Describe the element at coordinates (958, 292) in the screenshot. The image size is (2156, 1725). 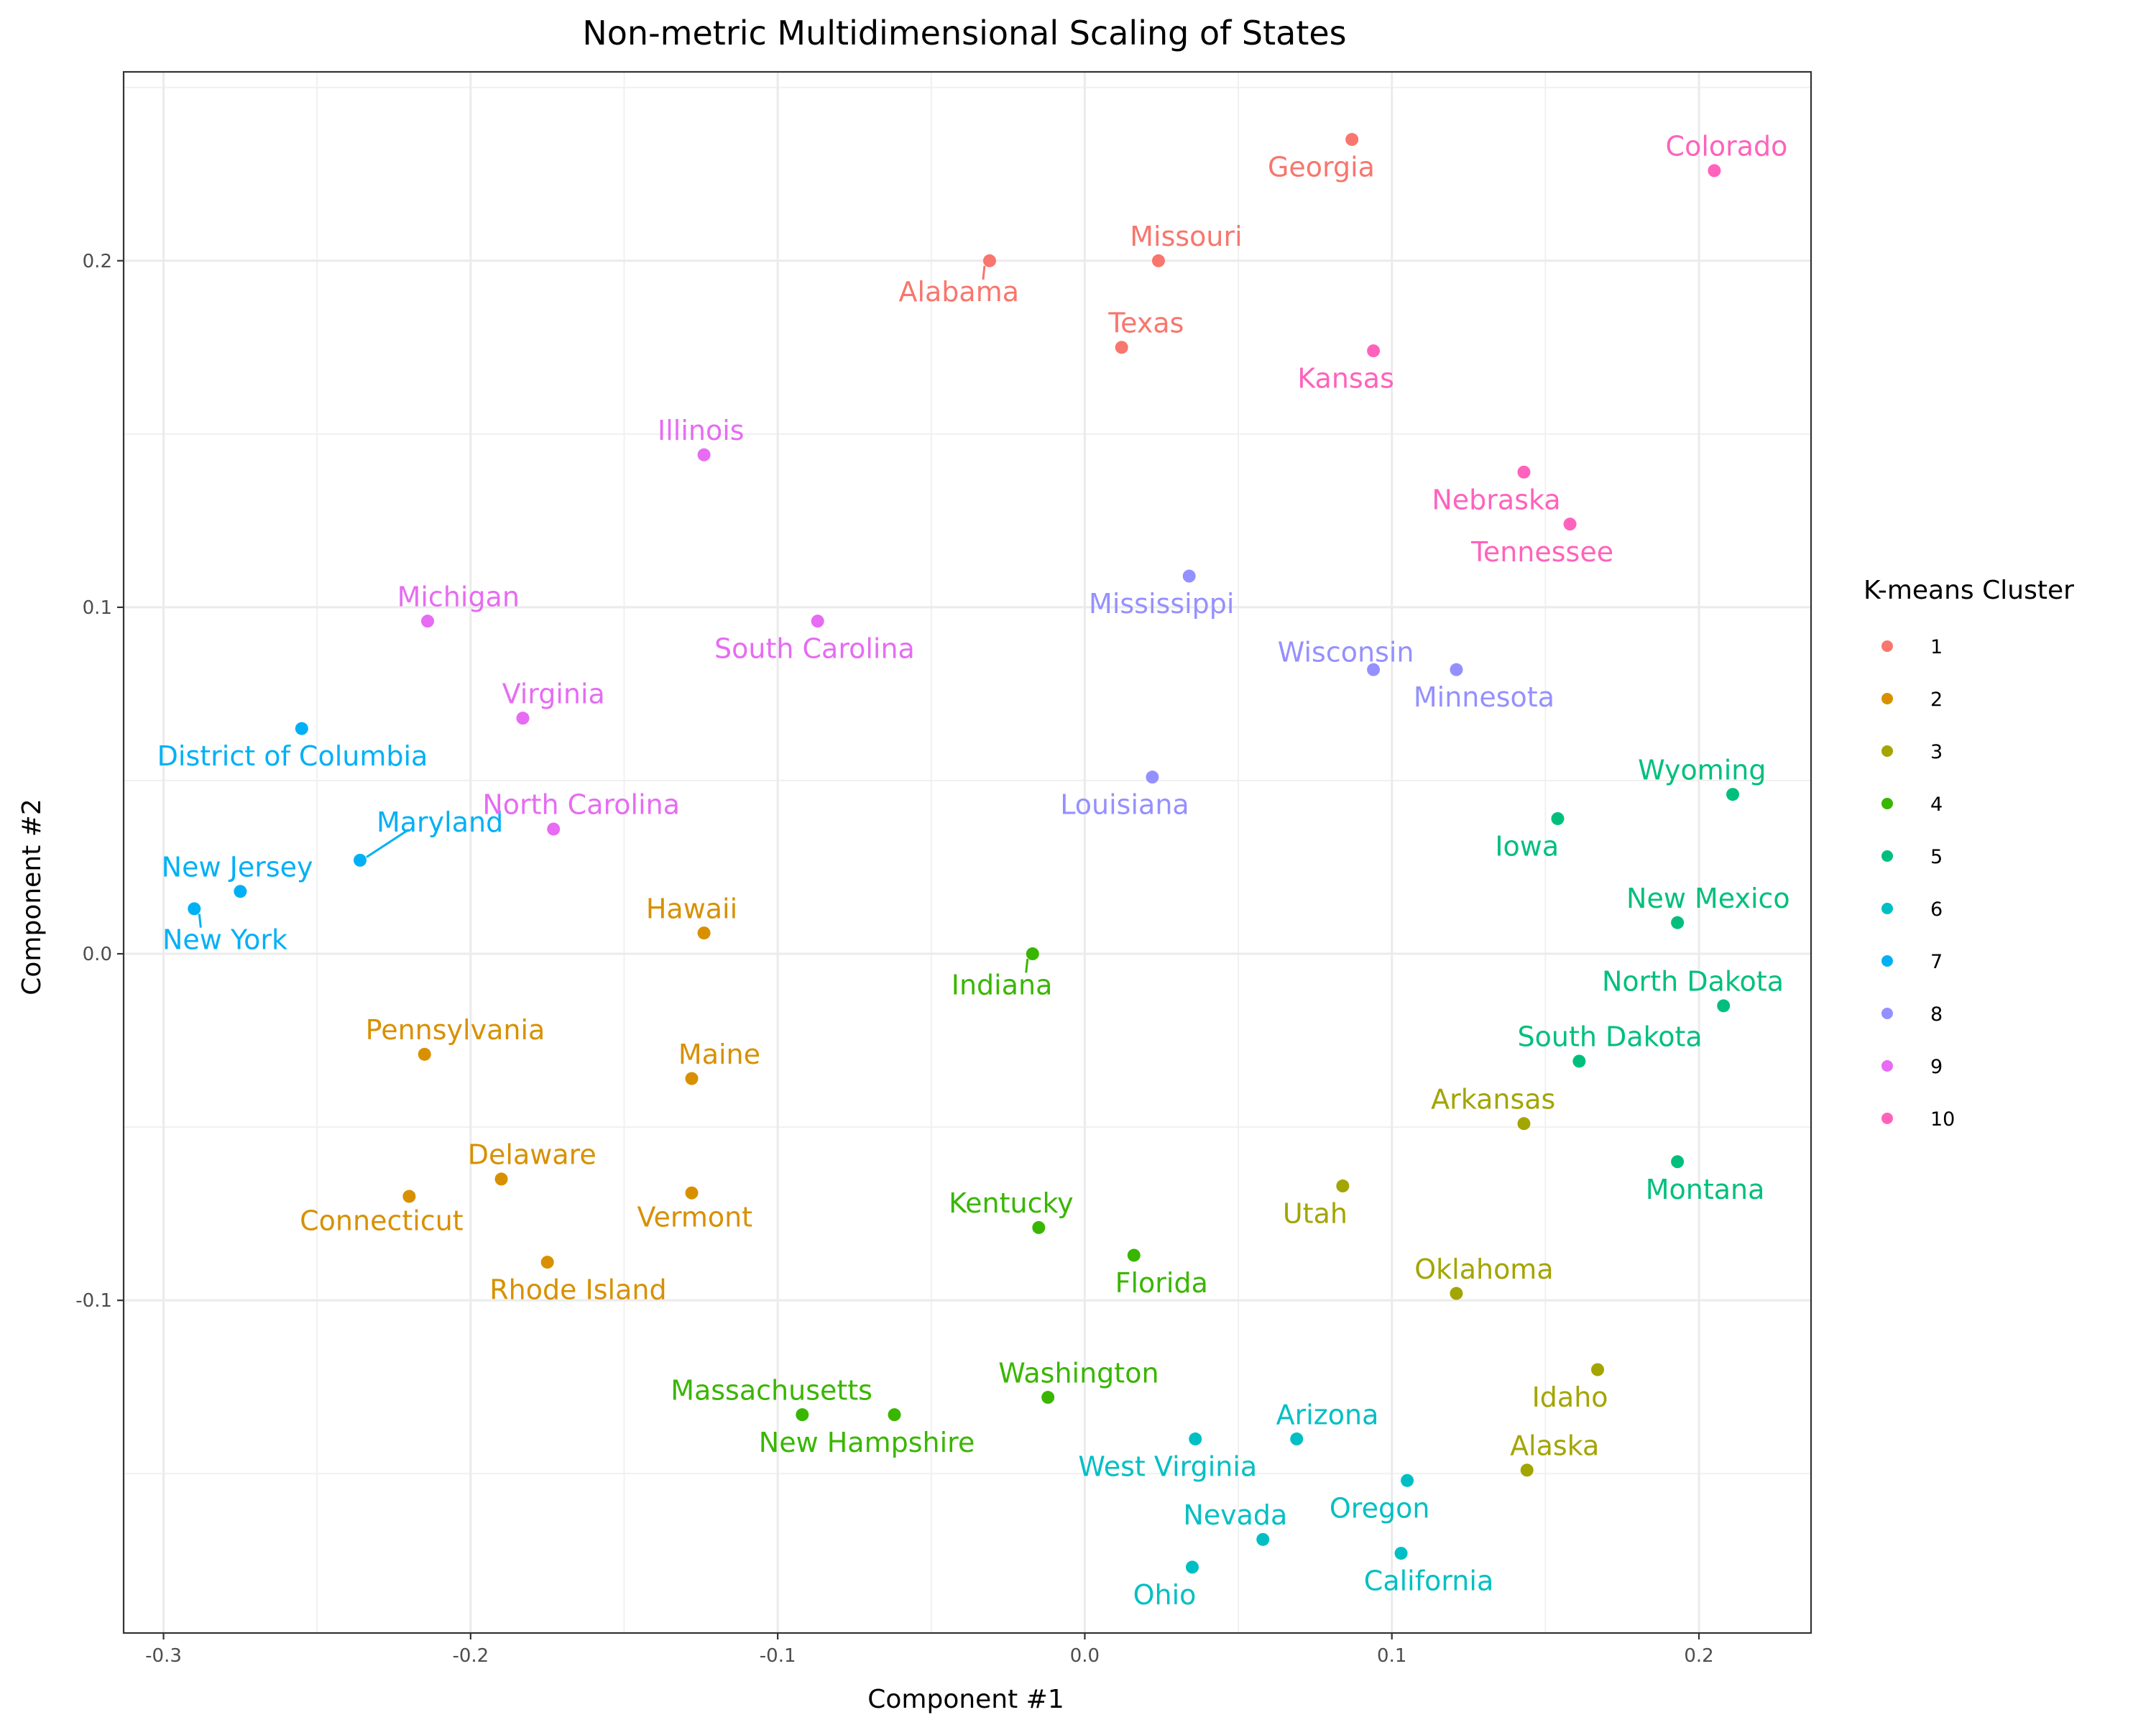
I see `point-label: Alabama` at that location.